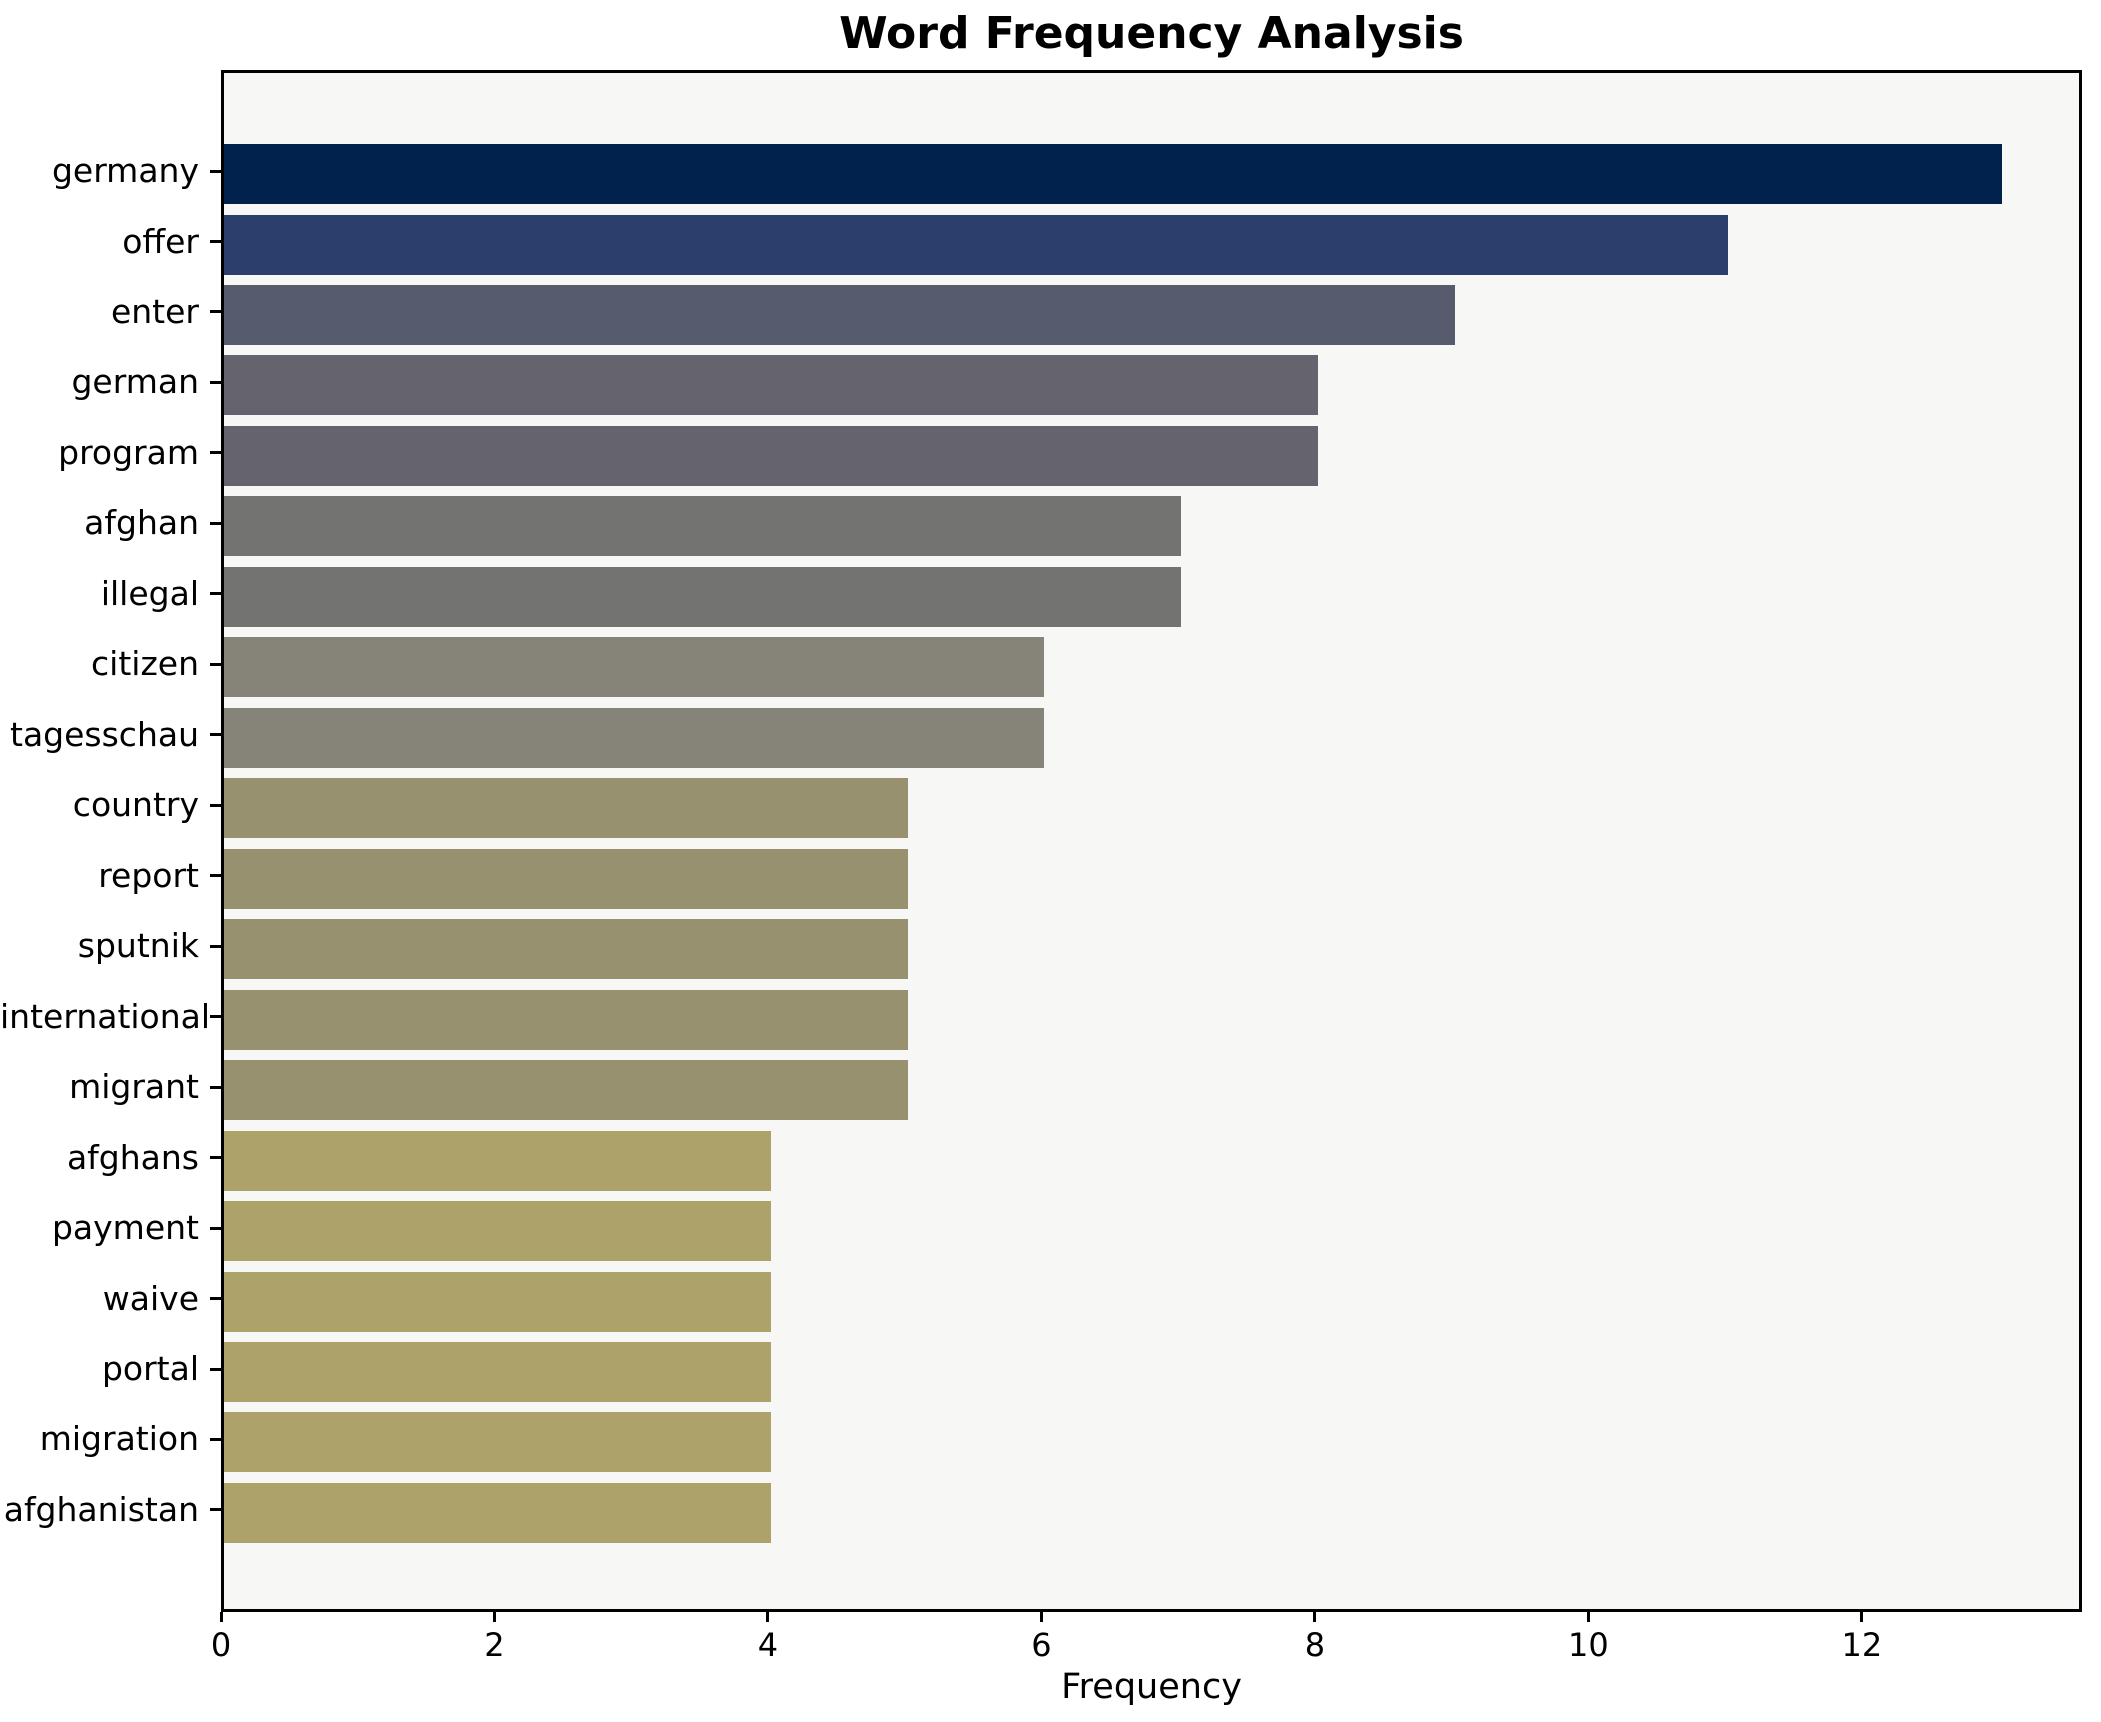  What do you see at coordinates (150, 1369) in the screenshot?
I see `y-tick-label-portal: portal` at bounding box center [150, 1369].